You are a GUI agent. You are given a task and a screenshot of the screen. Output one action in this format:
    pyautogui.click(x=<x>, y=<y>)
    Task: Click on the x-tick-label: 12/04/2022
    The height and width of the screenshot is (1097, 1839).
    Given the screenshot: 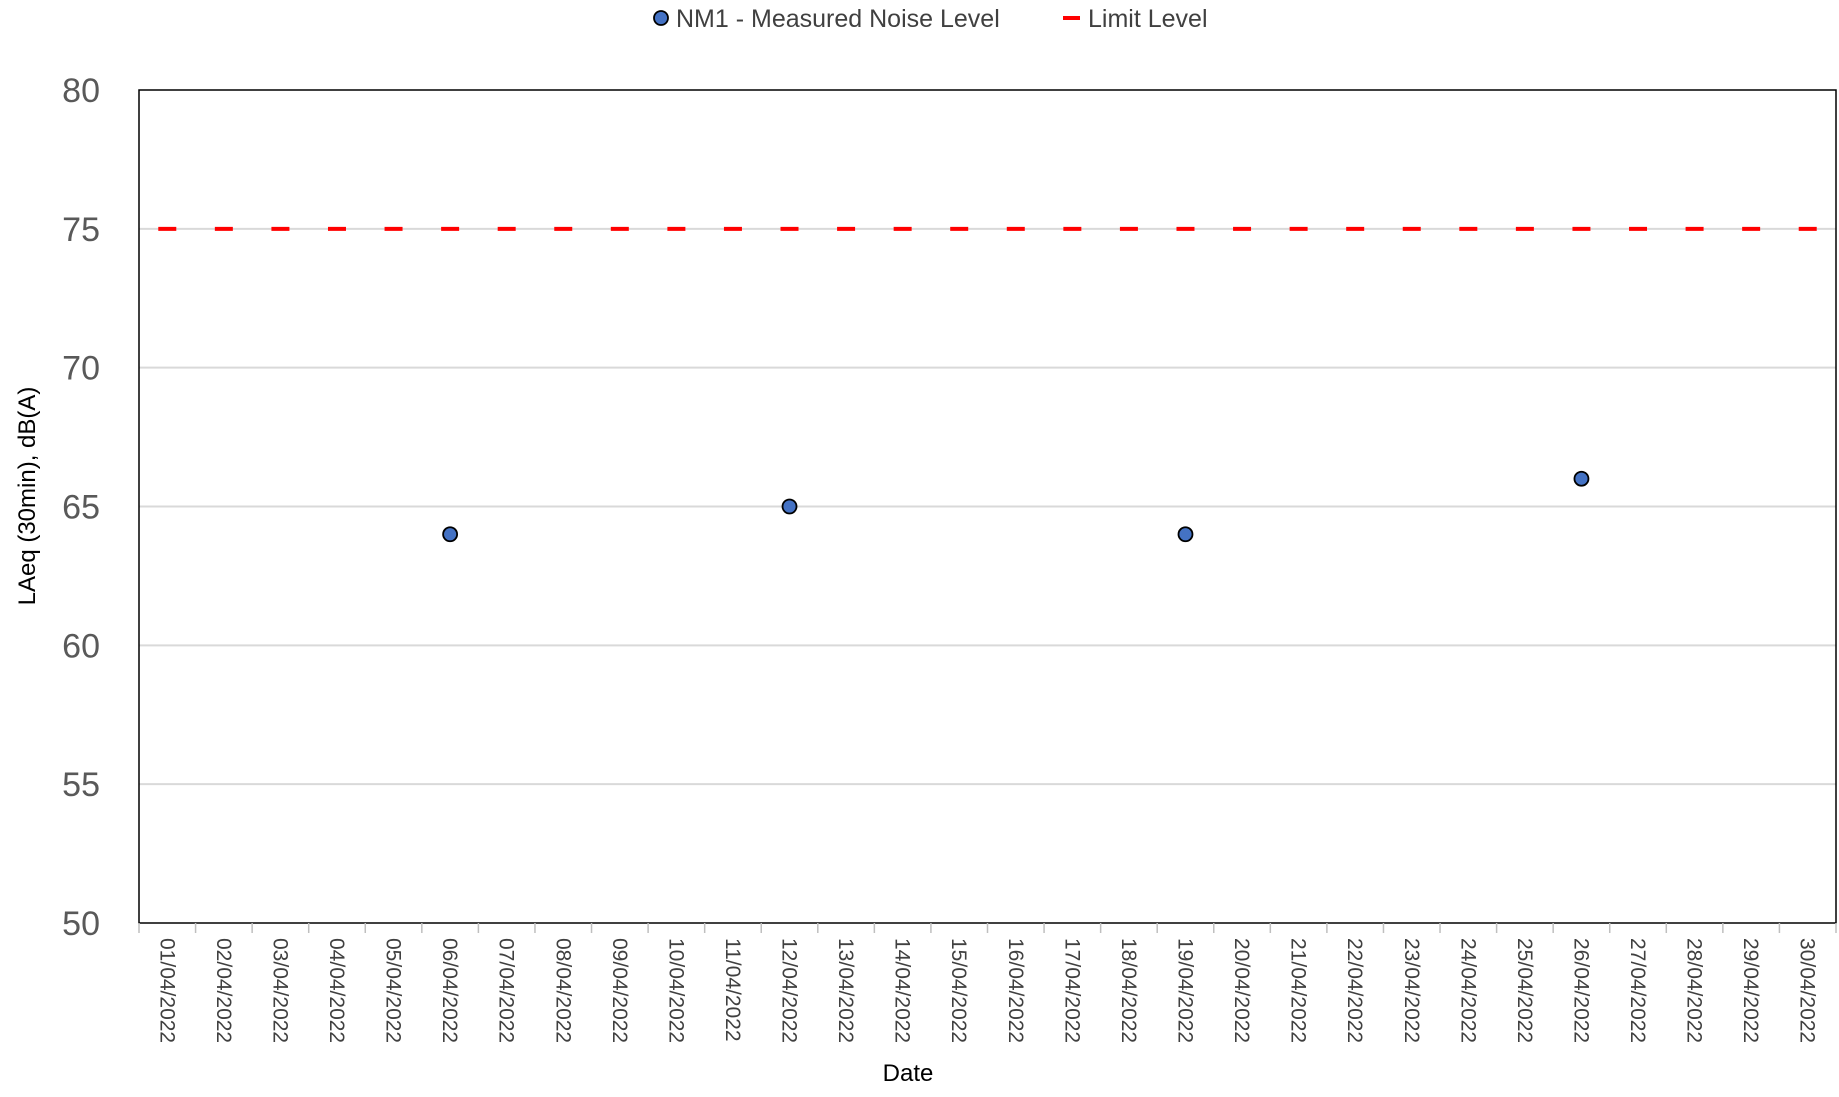 What is the action you would take?
    pyautogui.click(x=789, y=990)
    